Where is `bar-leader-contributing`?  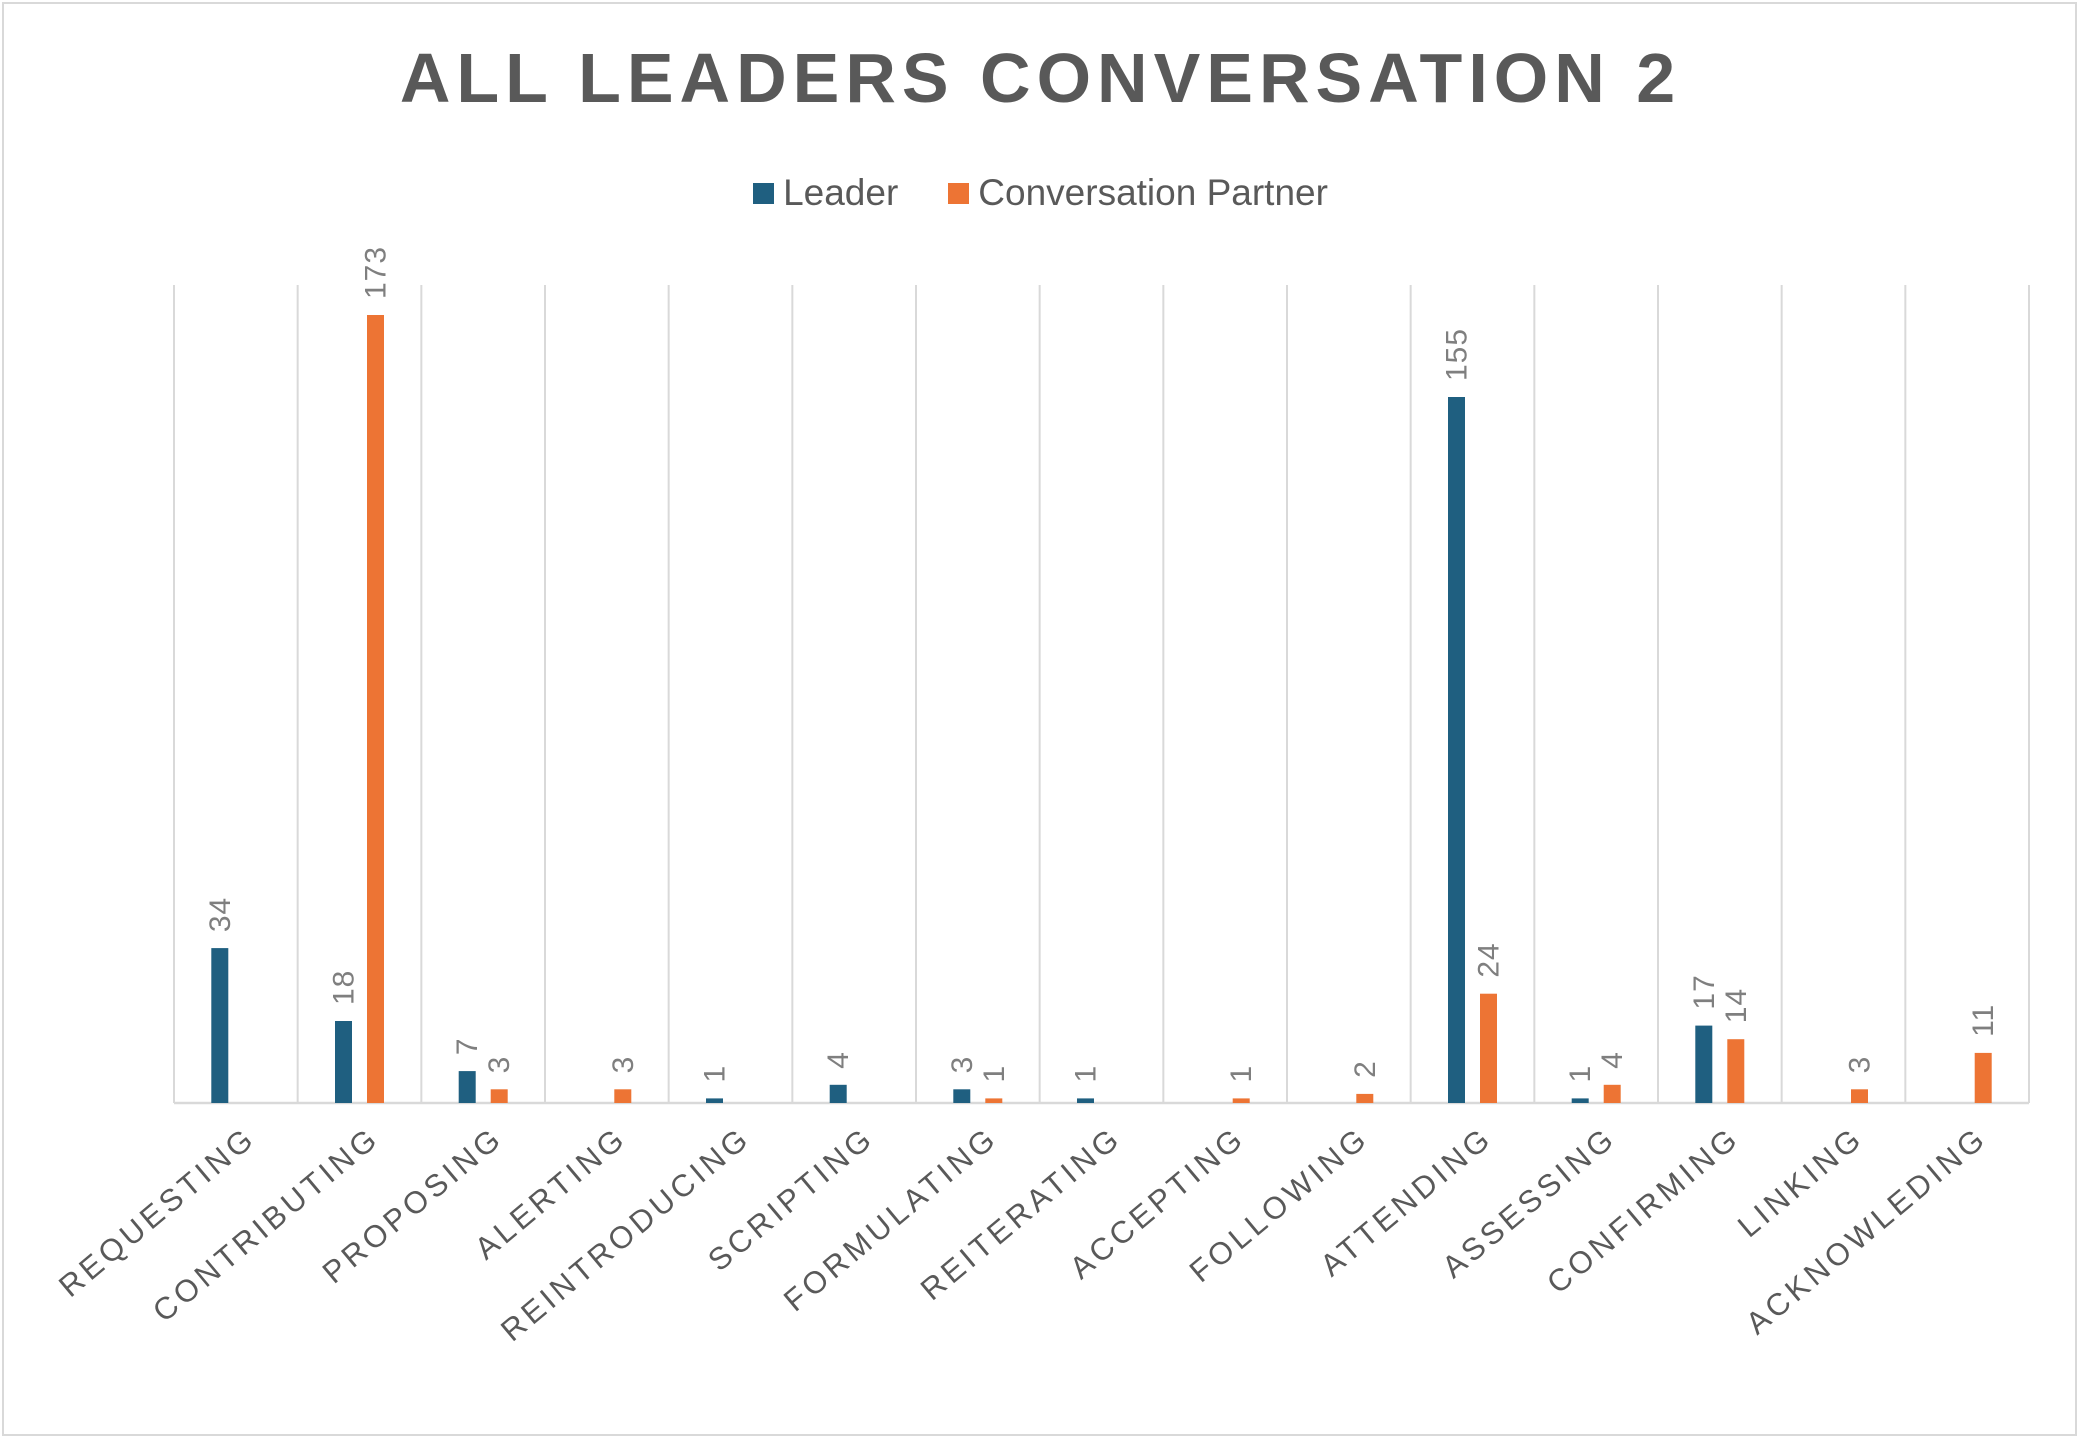
bar-leader-contributing is located at coordinates (343, 1062).